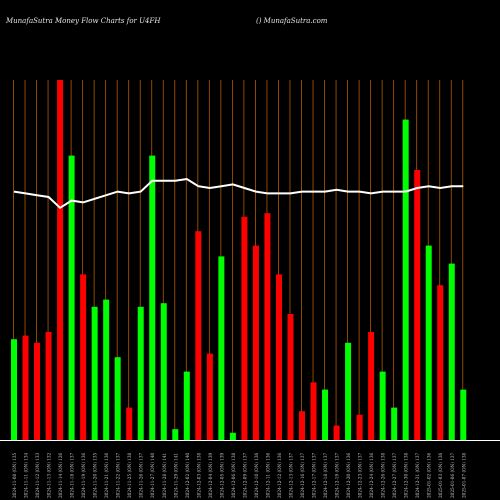  What do you see at coordinates (106, 475) in the screenshot?
I see `x-tick-label: 2024-11-21 (ON) 136` at bounding box center [106, 475].